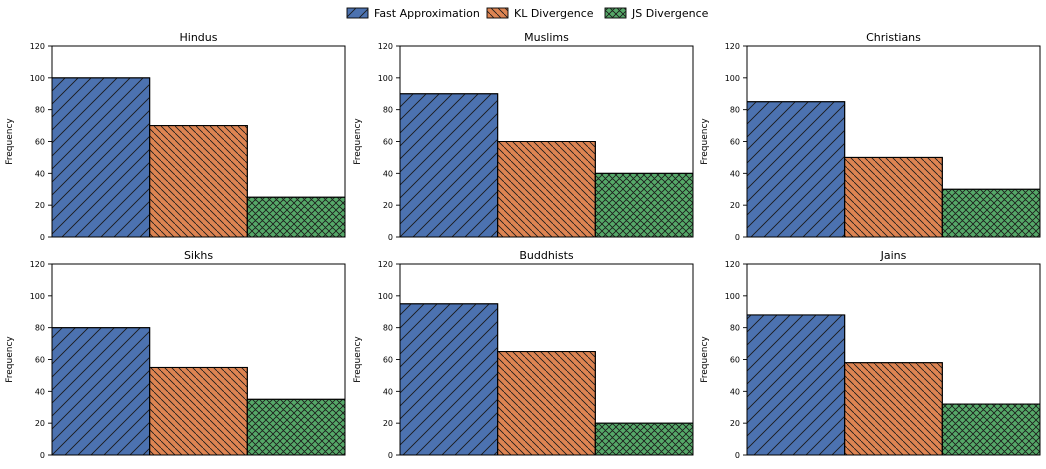 The height and width of the screenshot is (469, 1046). I want to click on legend-label: JS Divergence, so click(670, 13).